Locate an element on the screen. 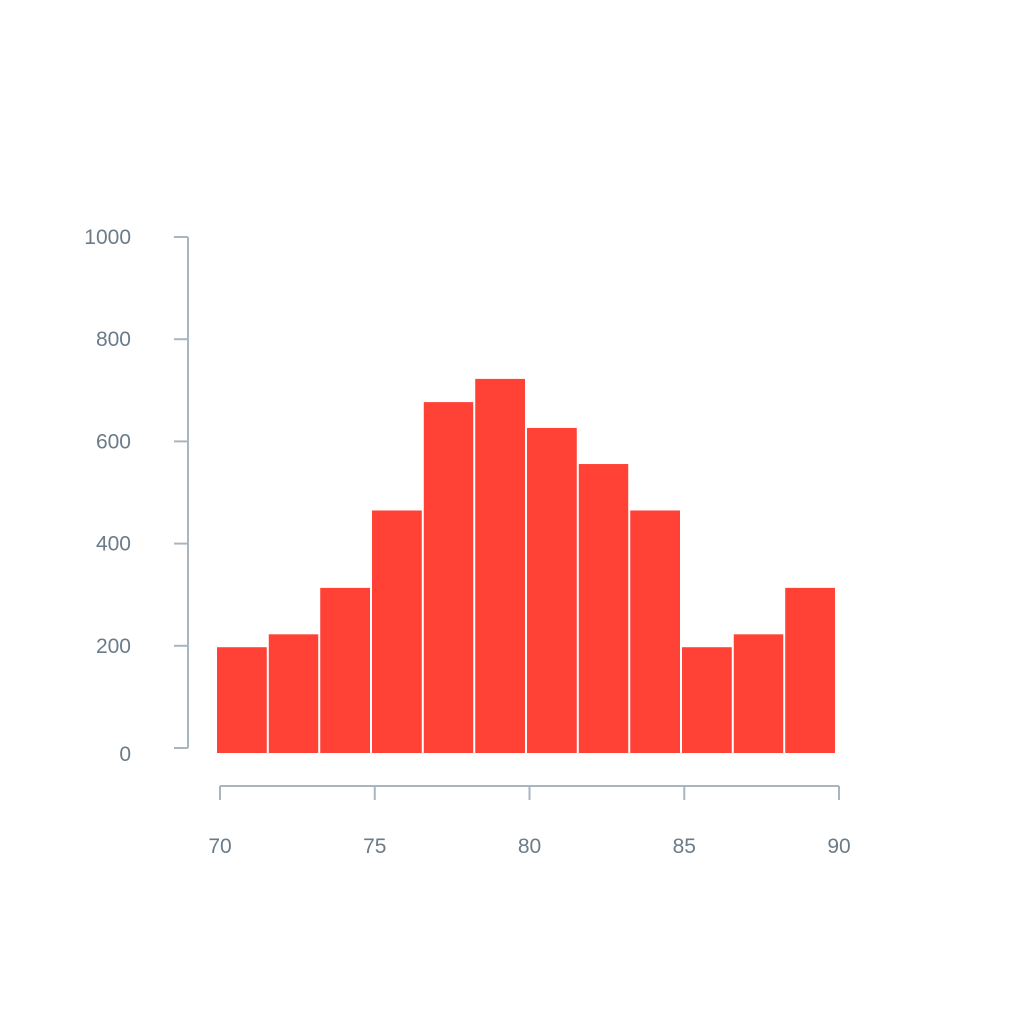  x-tick-label: 85 is located at coordinates (684, 846).